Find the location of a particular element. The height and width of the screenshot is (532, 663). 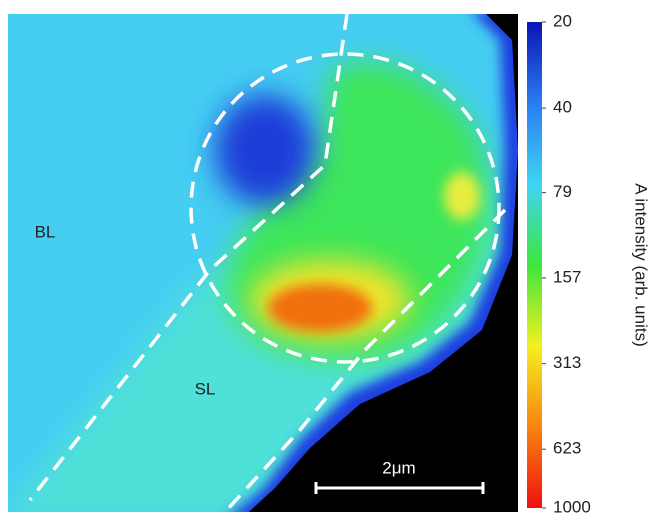

colorbar is located at coordinates (534, 265).